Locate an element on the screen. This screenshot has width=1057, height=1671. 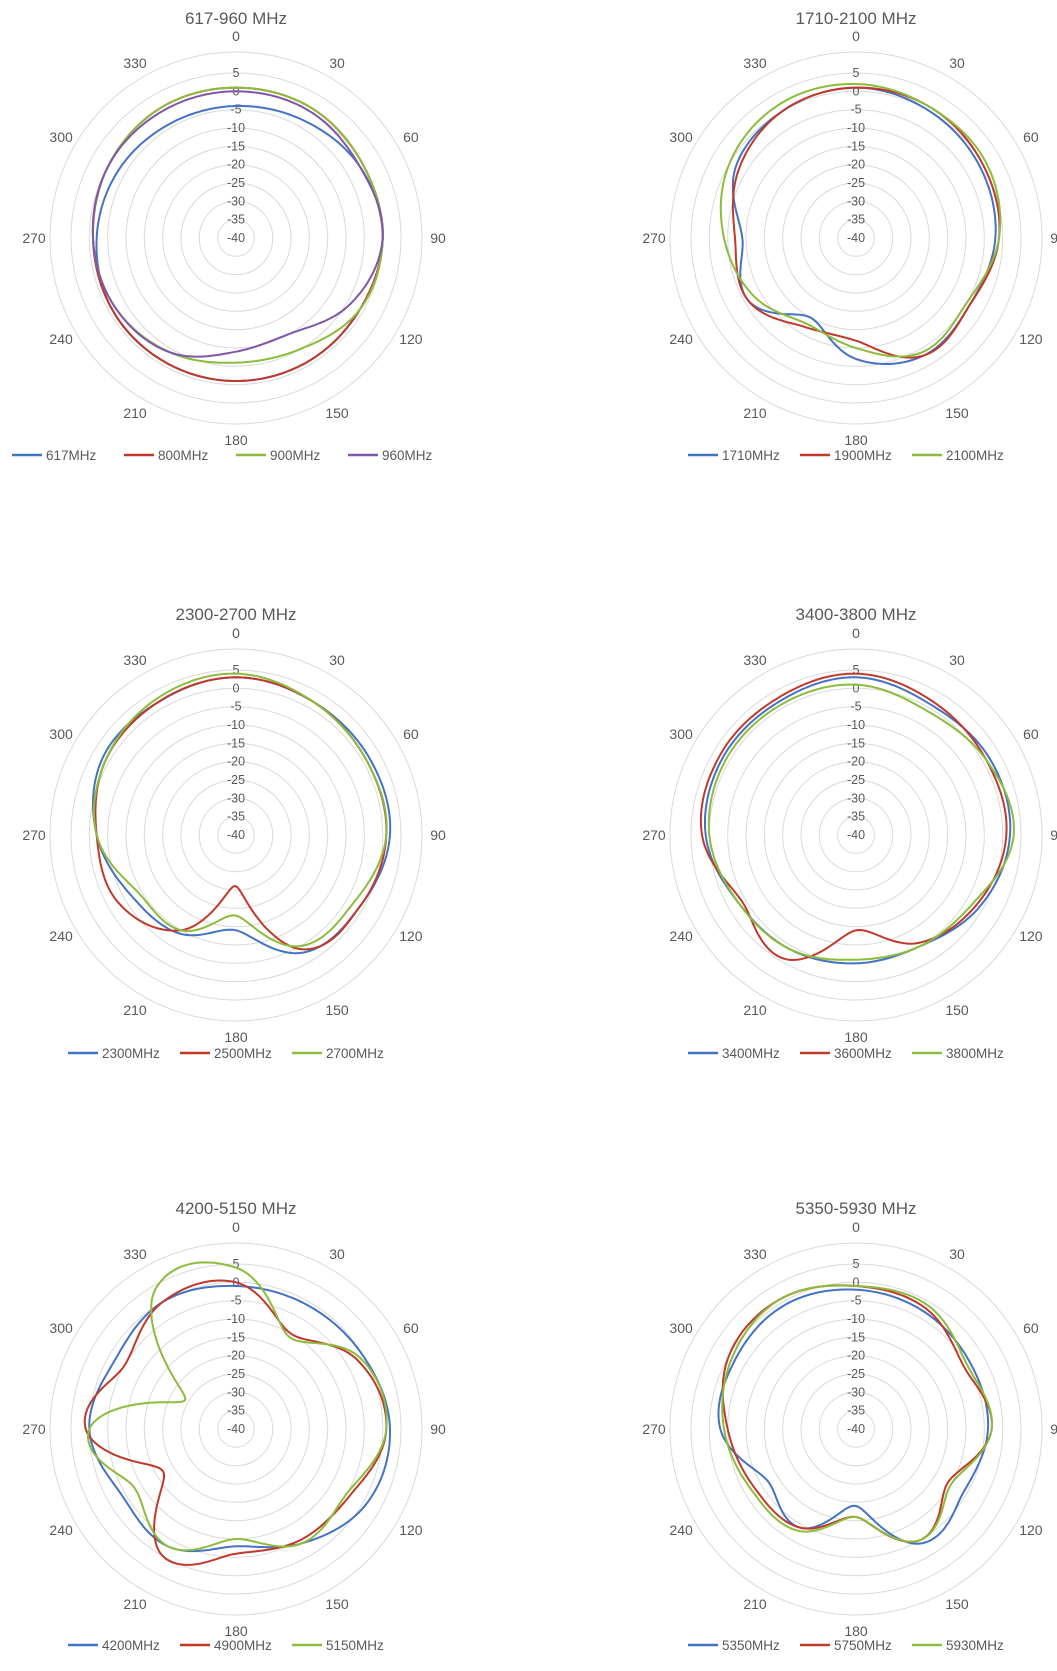
legend-label: 3600MHz is located at coordinates (863, 1053).